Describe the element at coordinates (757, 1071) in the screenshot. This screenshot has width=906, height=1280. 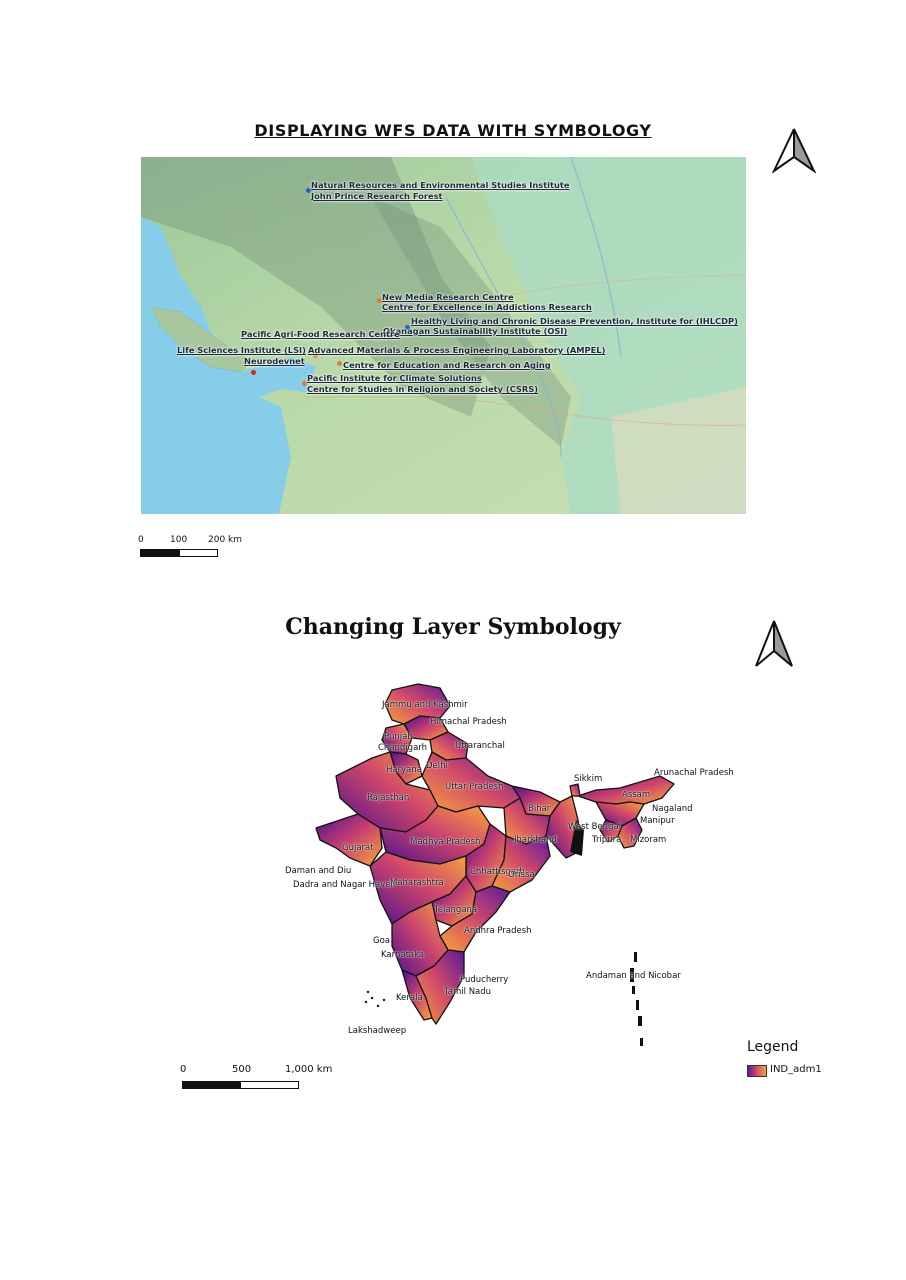
I see `legend-swatch` at that location.